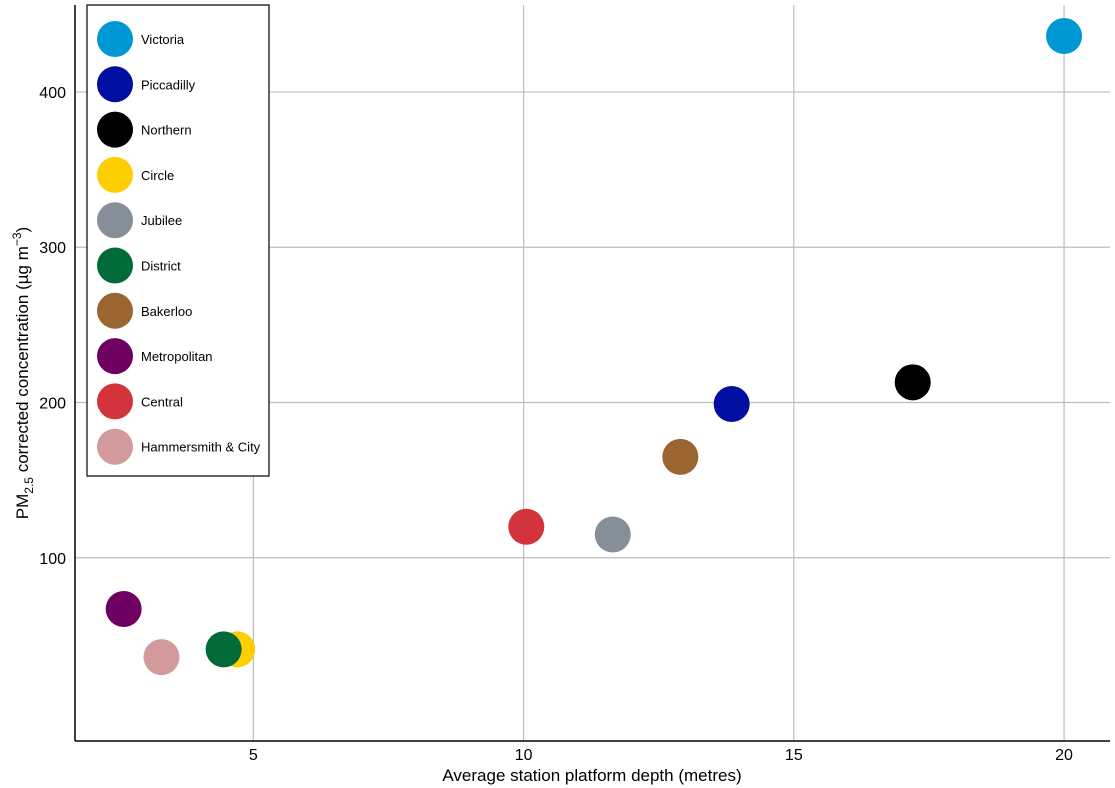 The image size is (1115, 788). Describe the element at coordinates (161, 220) in the screenshot. I see `legend-label: Jubilee` at that location.